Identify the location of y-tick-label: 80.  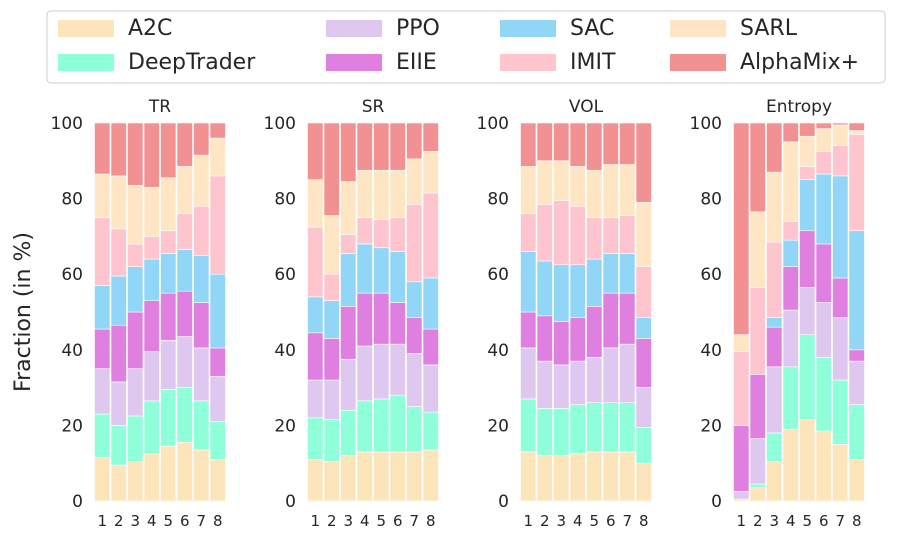
(72, 200).